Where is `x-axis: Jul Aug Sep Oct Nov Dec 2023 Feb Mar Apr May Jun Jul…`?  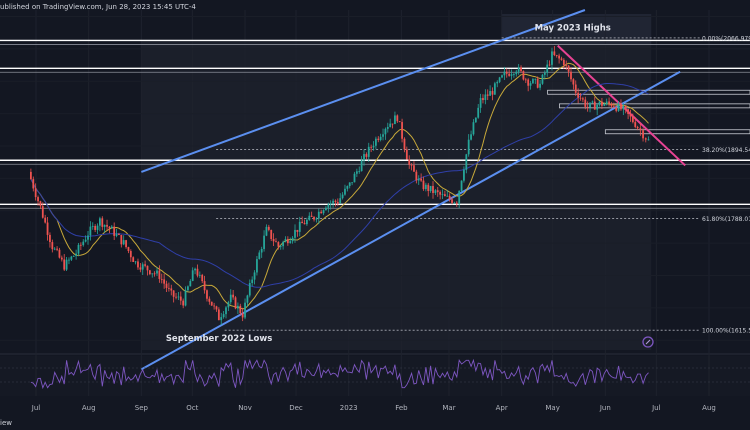
x-axis: Jul Aug Sep Oct Nov Dec 2023 Feb Mar Apr May Jun Jul… is located at coordinates (373, 408).